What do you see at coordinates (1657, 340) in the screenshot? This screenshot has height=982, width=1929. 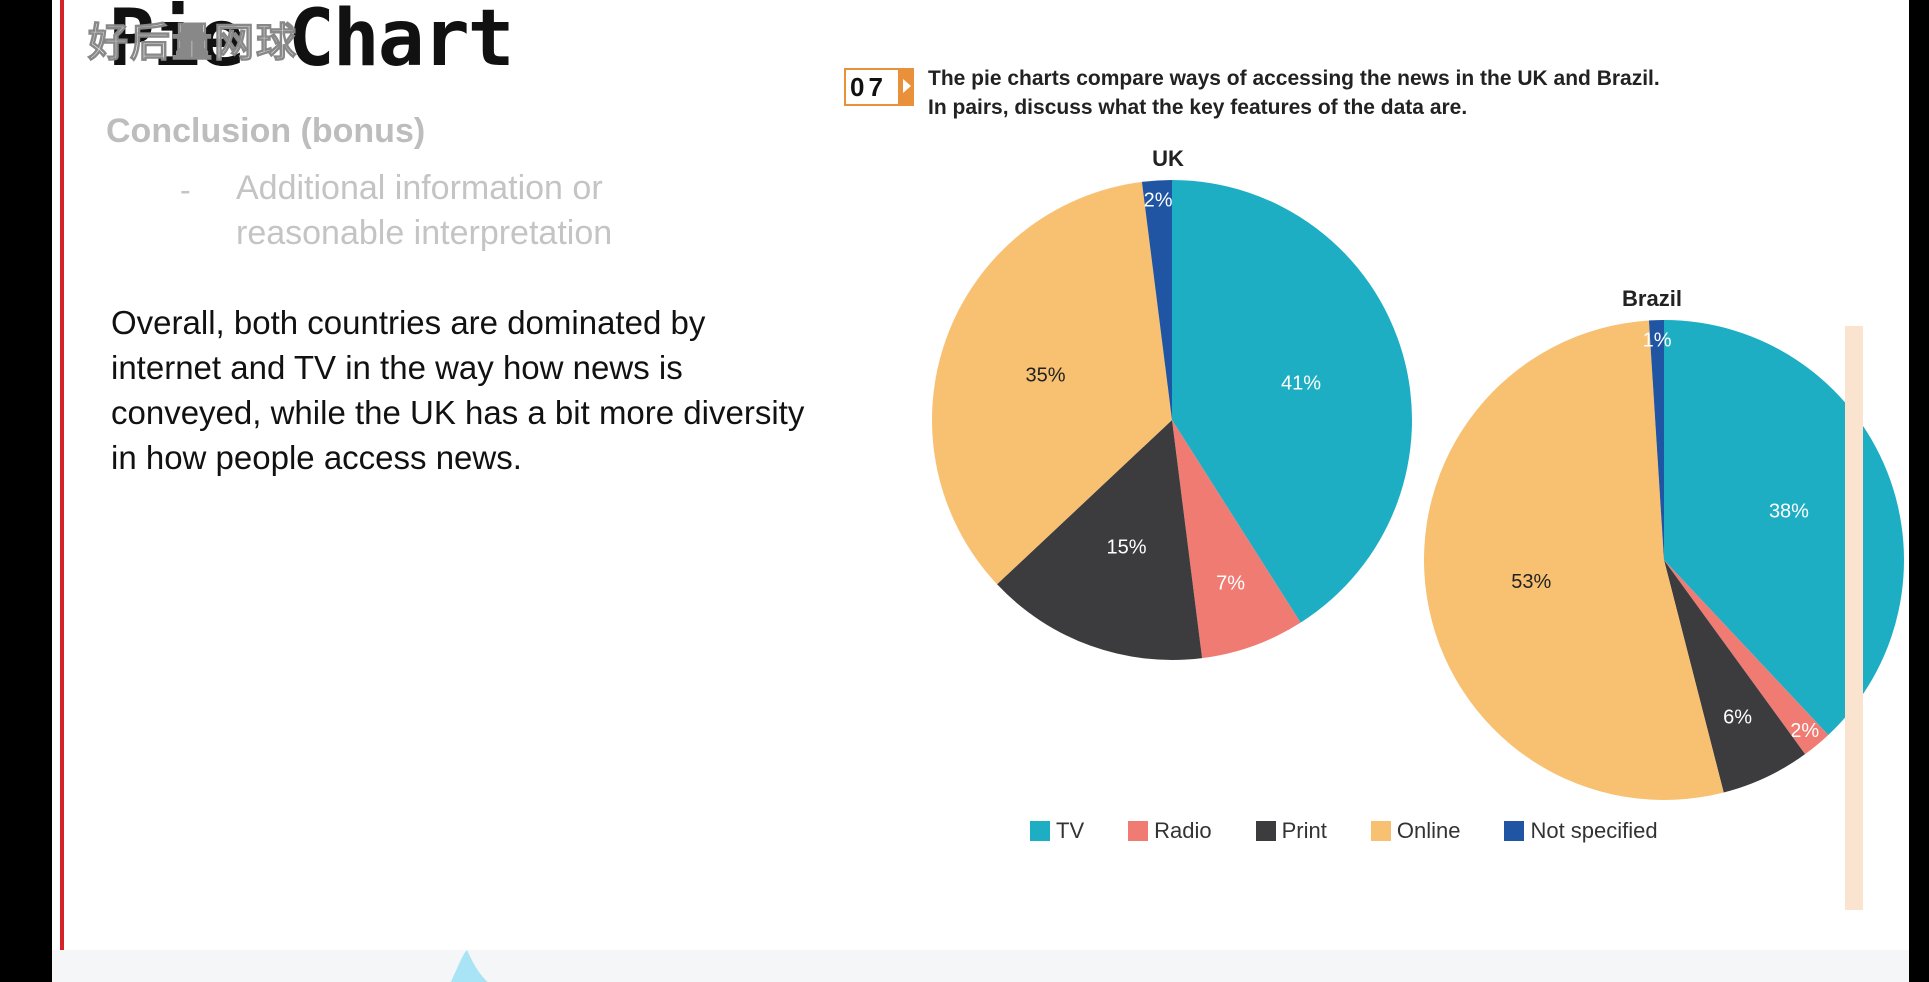 I see `pie-data-label: 1%` at bounding box center [1657, 340].